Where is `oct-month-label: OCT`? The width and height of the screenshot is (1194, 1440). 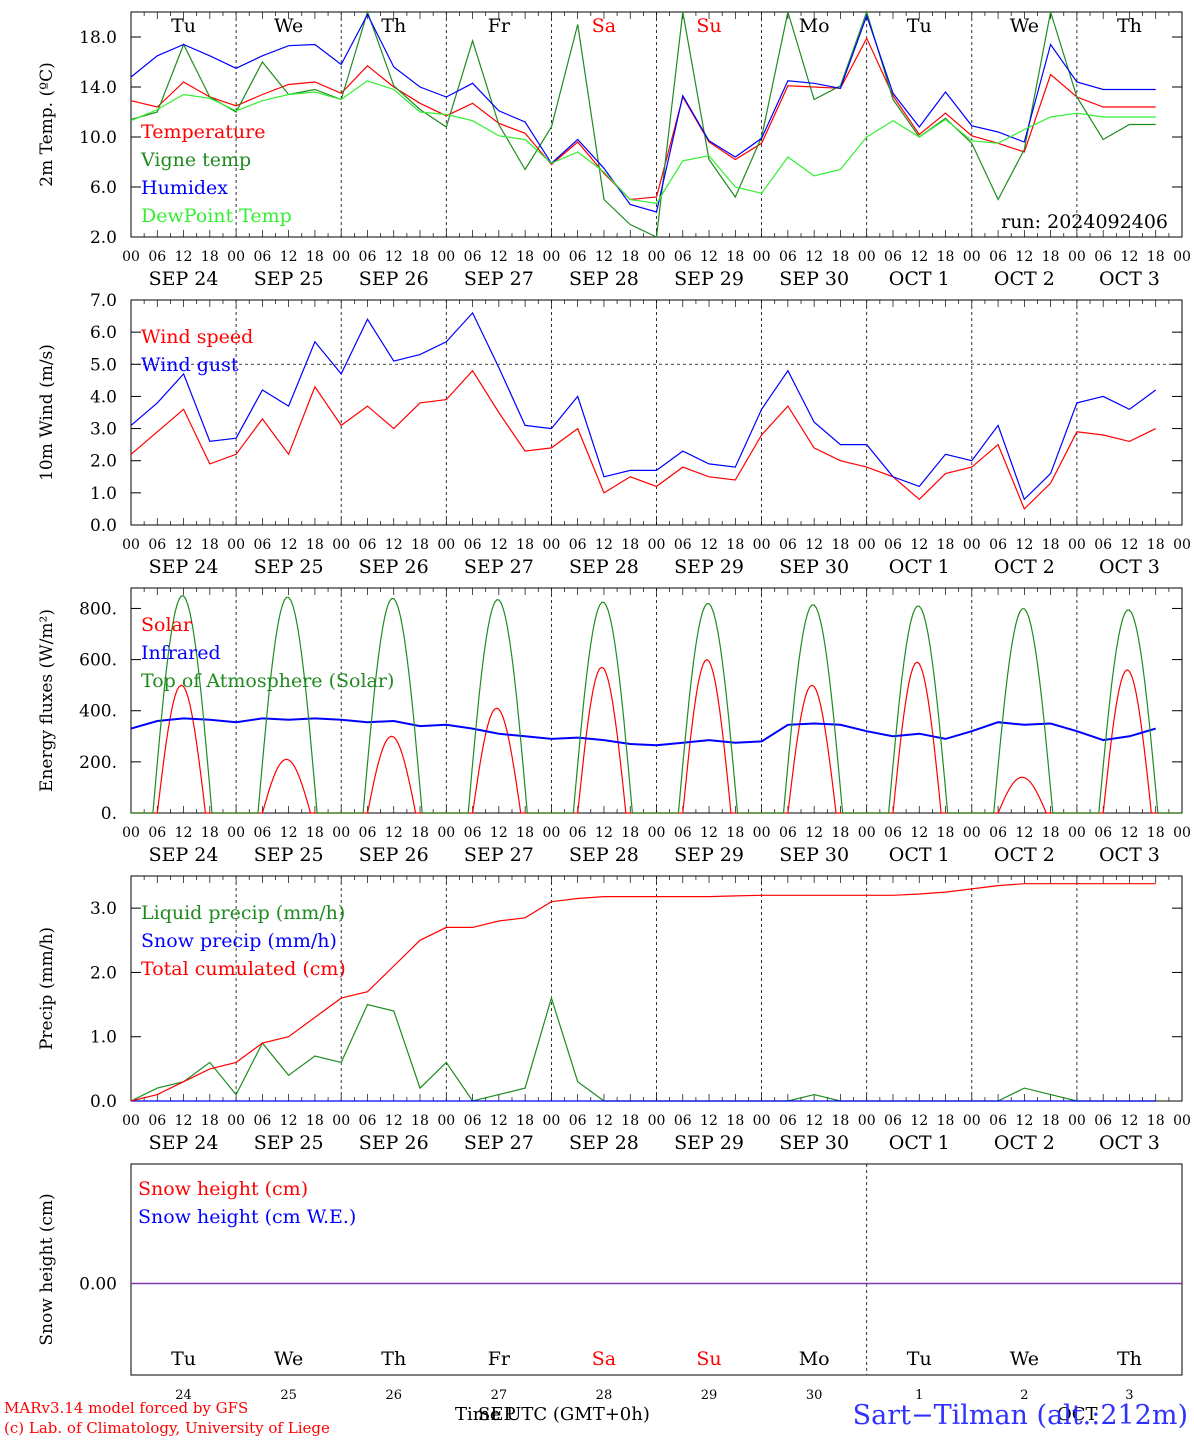 oct-month-label: OCT is located at coordinates (1077, 1414).